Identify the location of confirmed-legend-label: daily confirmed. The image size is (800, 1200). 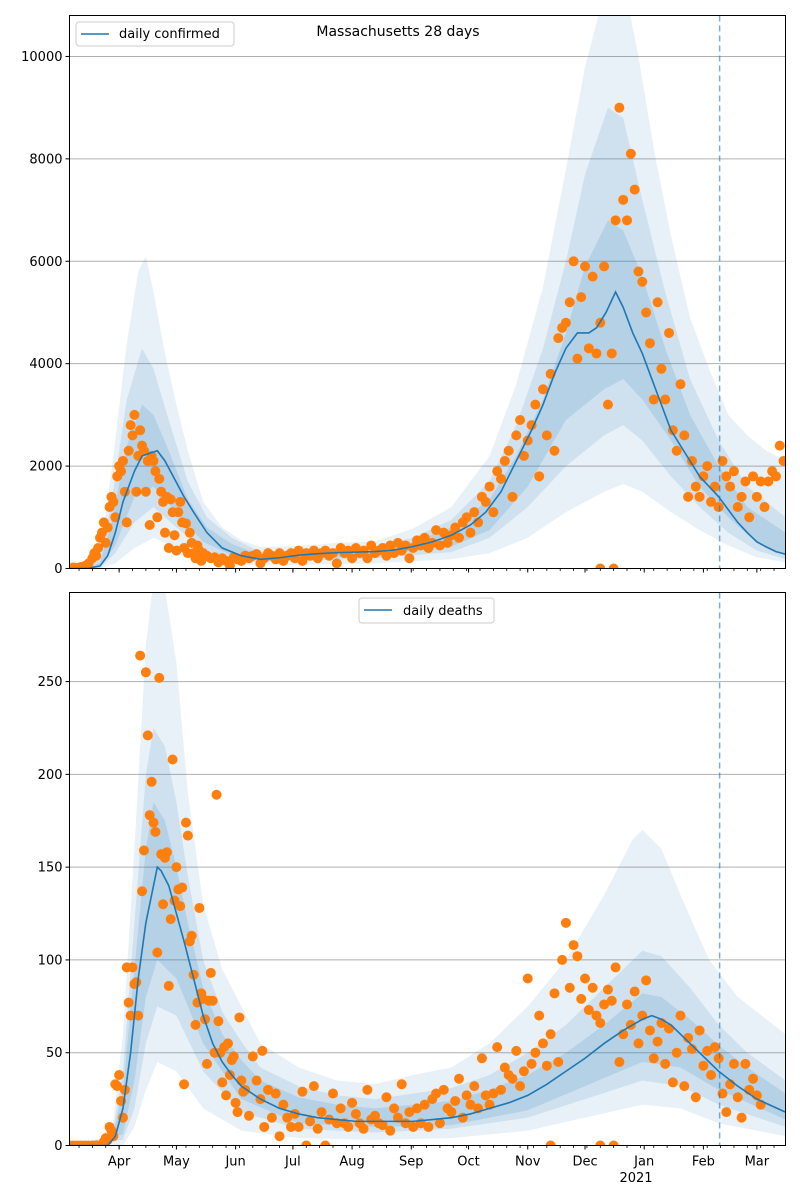
(169, 34).